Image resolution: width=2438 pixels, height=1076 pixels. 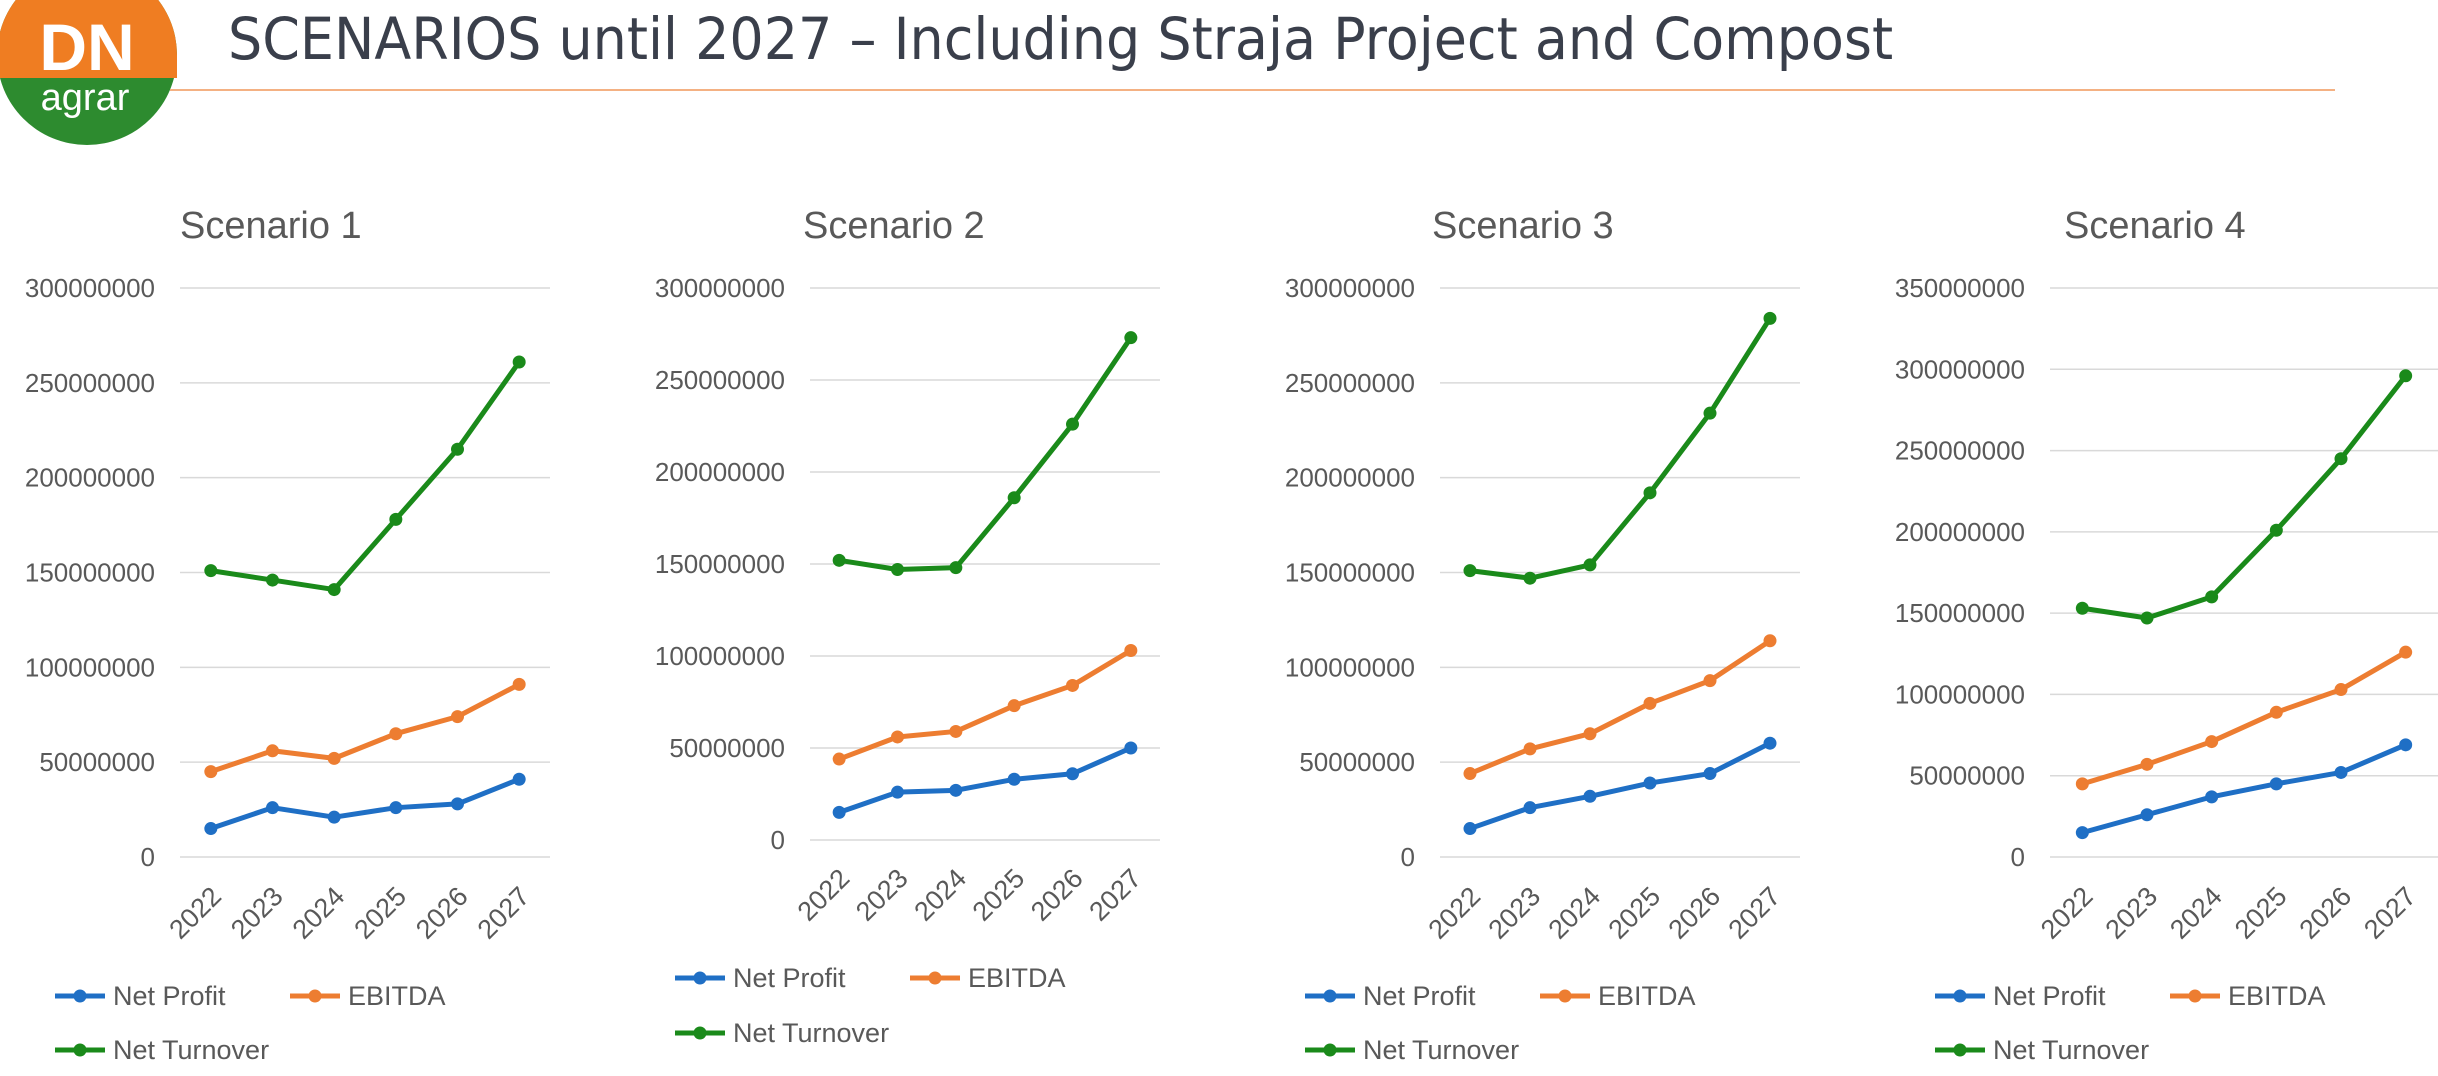 I want to click on chart-title: Scenario 3, so click(x=1523, y=226).